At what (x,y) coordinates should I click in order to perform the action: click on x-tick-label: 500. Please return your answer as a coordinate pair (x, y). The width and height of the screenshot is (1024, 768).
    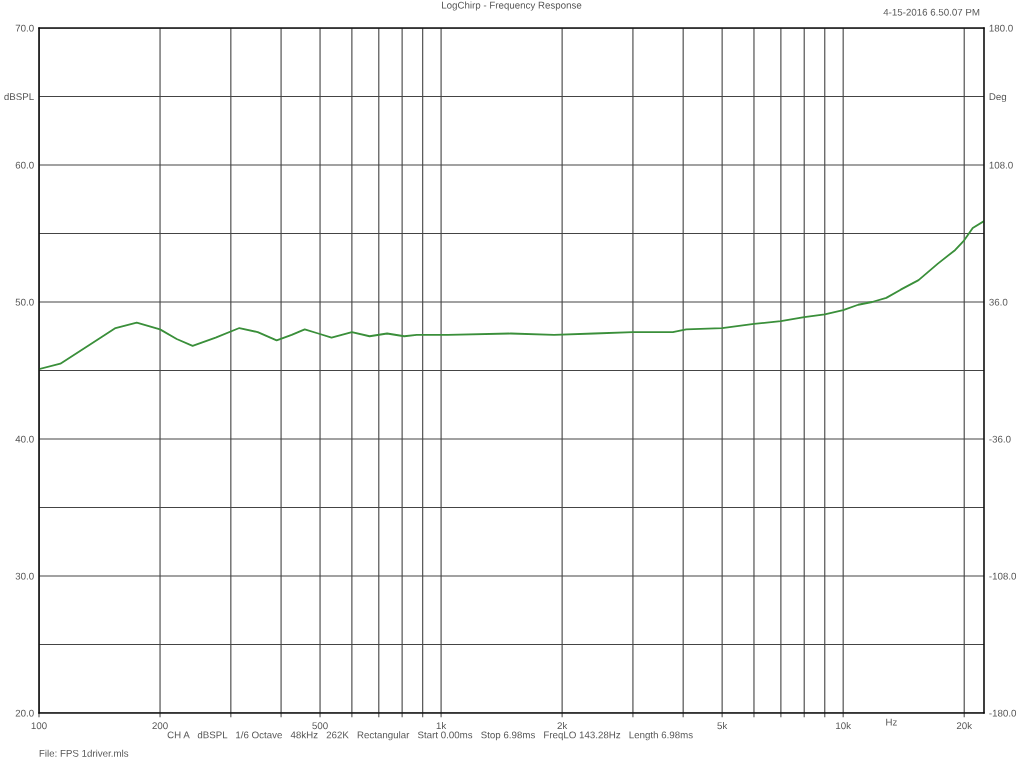
    Looking at the image, I should click on (320, 726).